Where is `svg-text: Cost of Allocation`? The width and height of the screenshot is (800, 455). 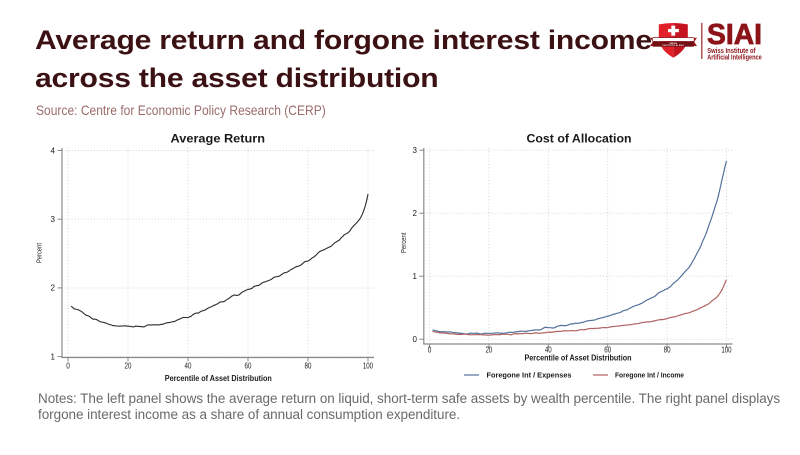 svg-text: Cost of Allocation is located at coordinates (579, 138).